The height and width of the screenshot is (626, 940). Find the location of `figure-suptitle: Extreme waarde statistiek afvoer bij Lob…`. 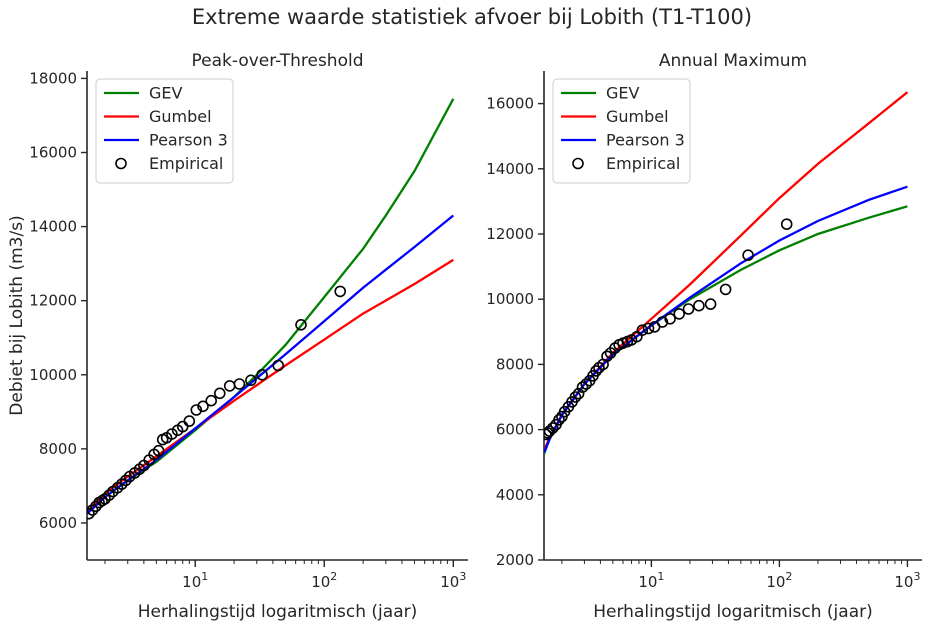

figure-suptitle: Extreme waarde statistiek afvoer bij Lob… is located at coordinates (472, 17).